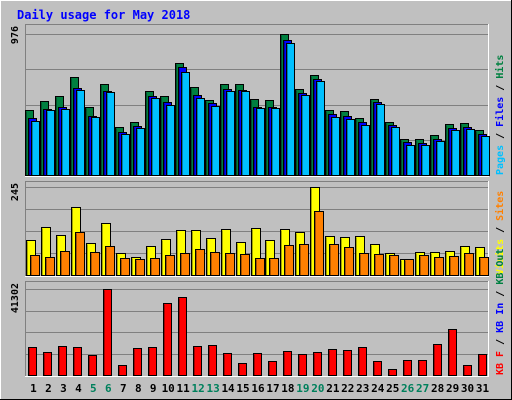 The height and width of the screenshot is (400, 512). Describe the element at coordinates (48, 388) in the screenshot. I see `x-tick-label: 2` at that location.